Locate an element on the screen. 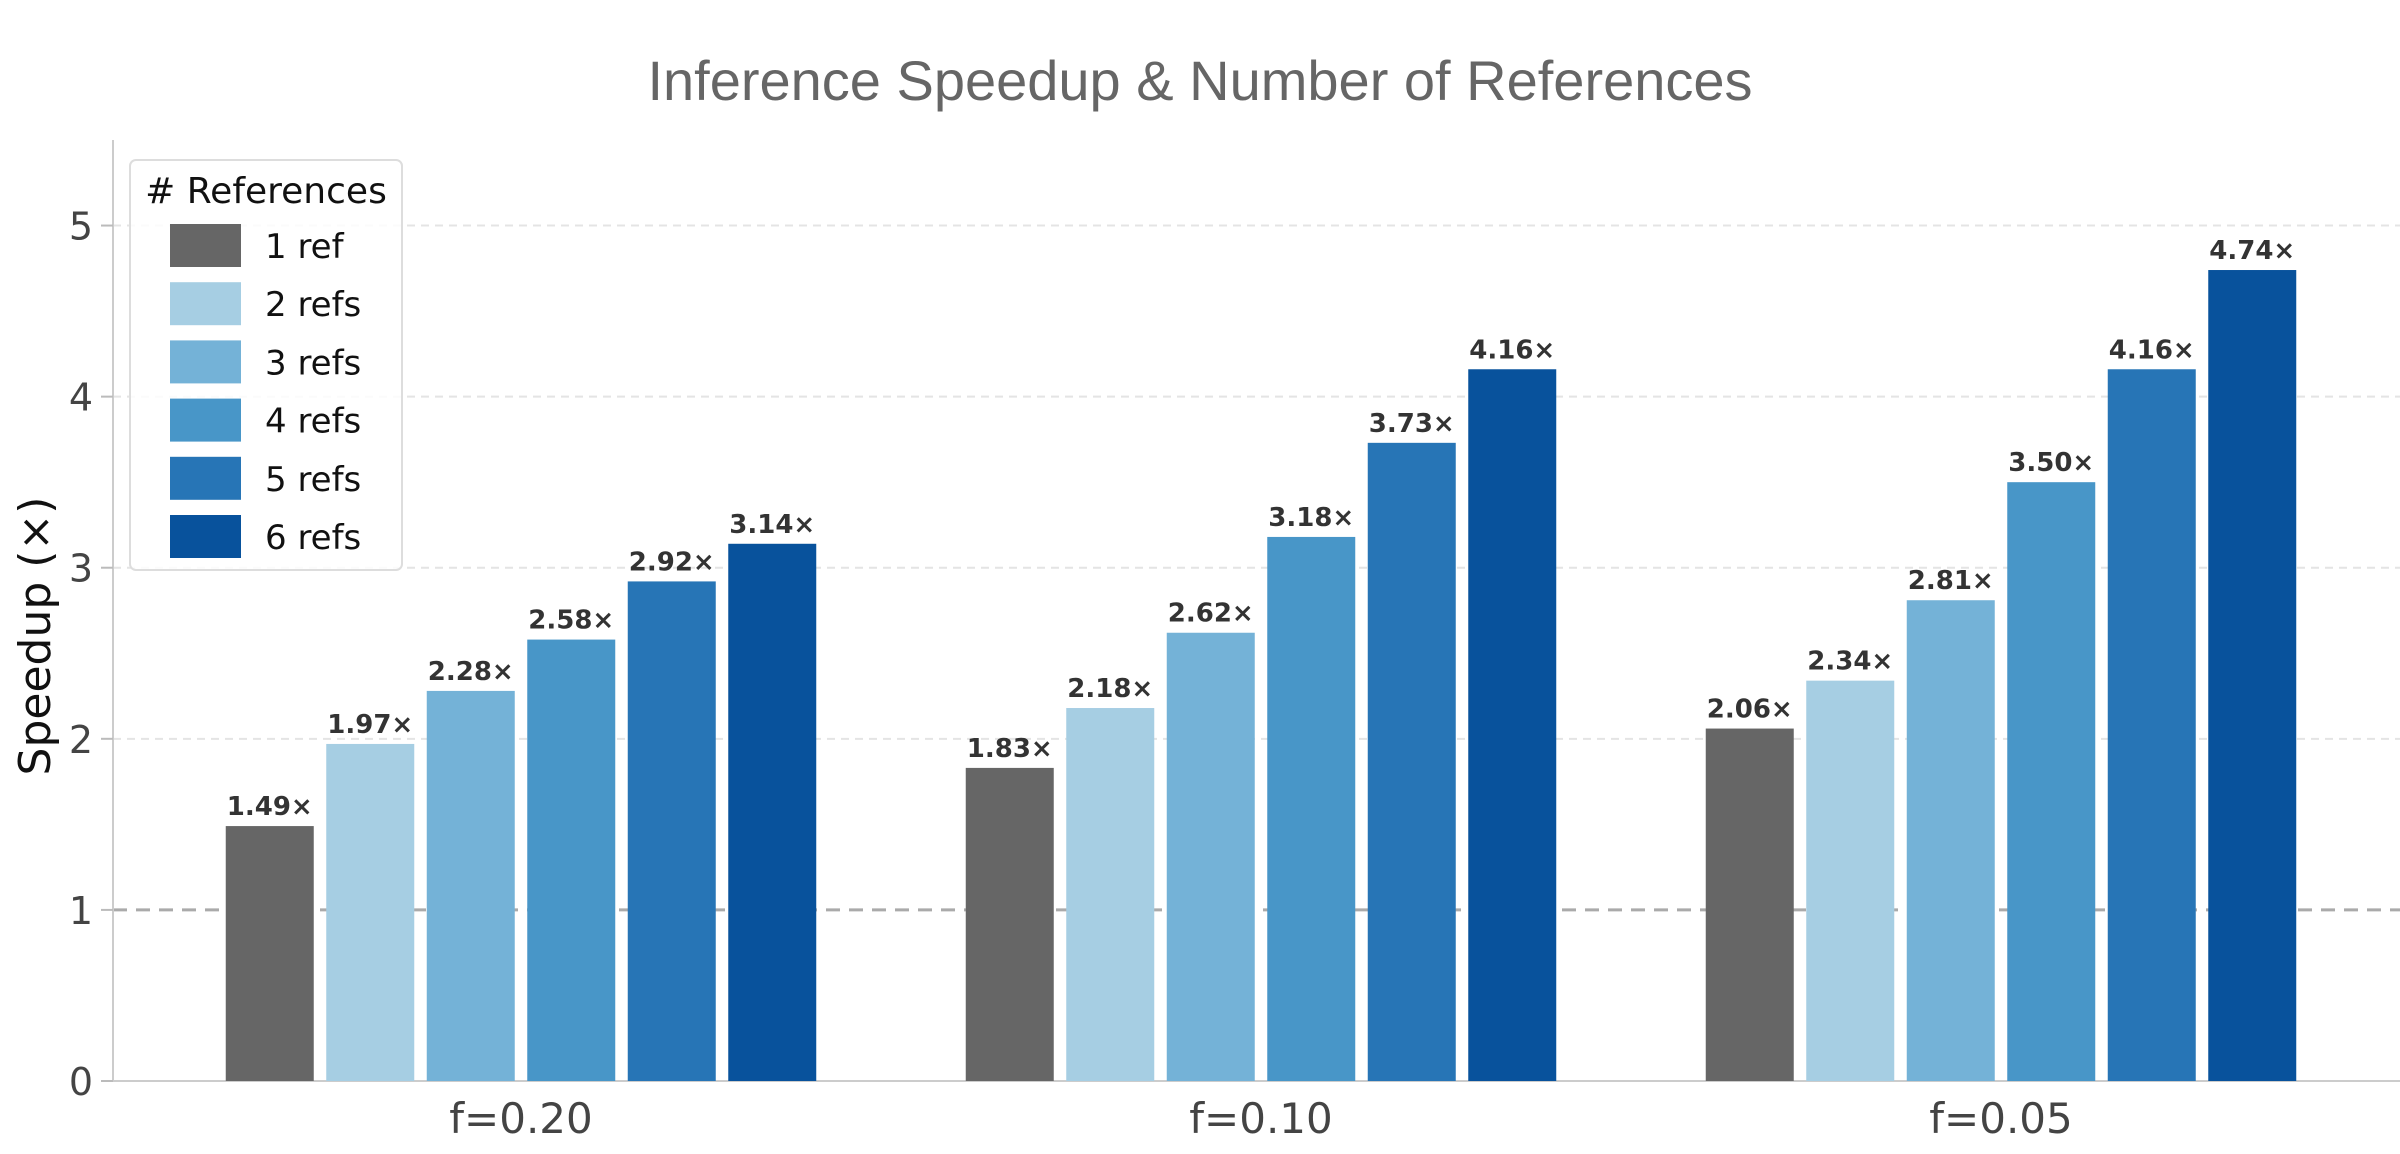 This screenshot has height=1154, width=2400. bar-value-label: 1.97× is located at coordinates (370, 725).